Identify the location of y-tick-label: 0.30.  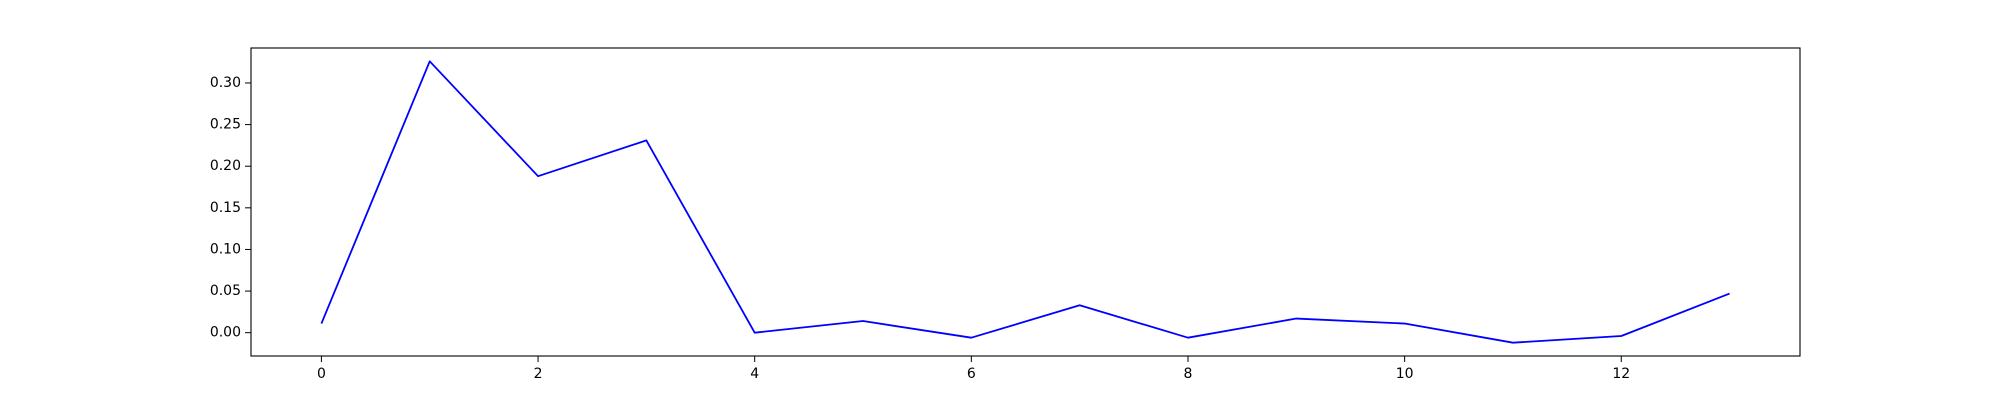
(225, 83).